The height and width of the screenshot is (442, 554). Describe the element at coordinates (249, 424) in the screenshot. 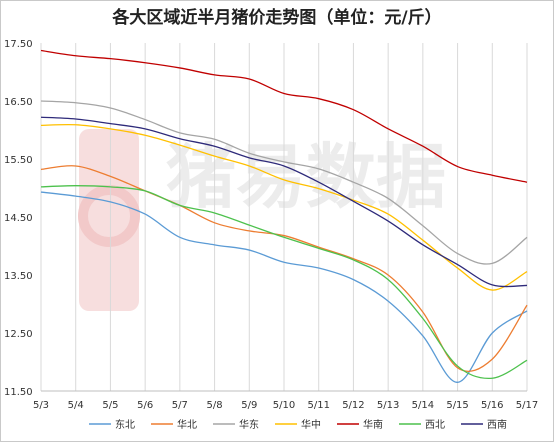

I see `legend-label: 华东` at that location.